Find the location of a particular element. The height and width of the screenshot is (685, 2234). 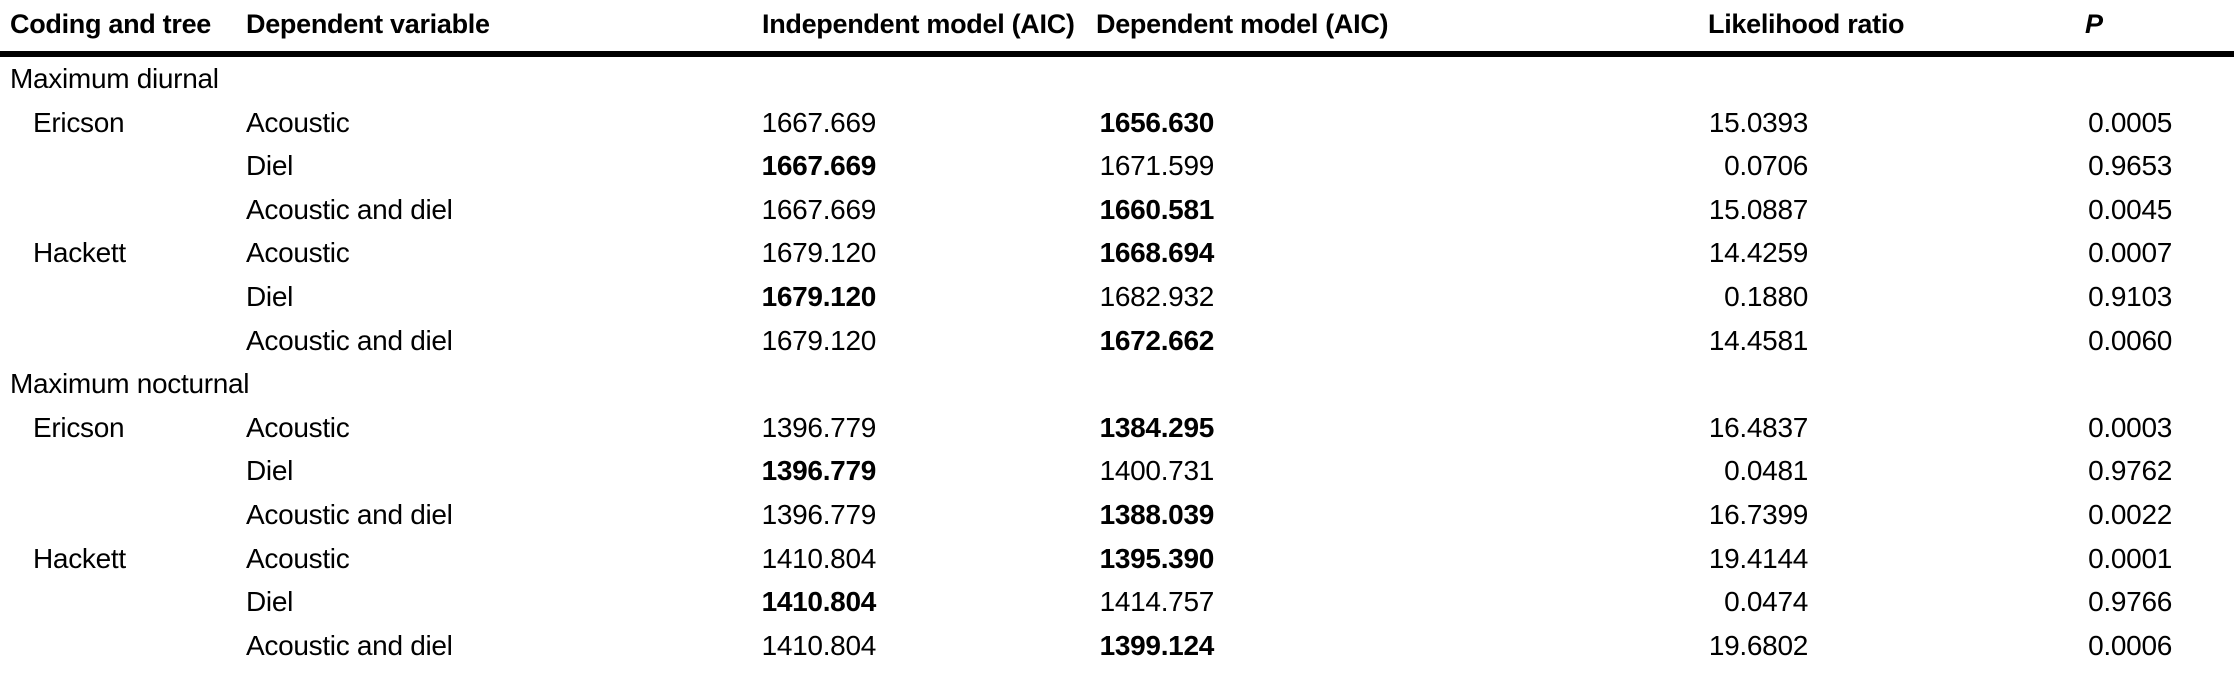

column-header-dependent-variable: Dependent variable is located at coordinates (502, 28).